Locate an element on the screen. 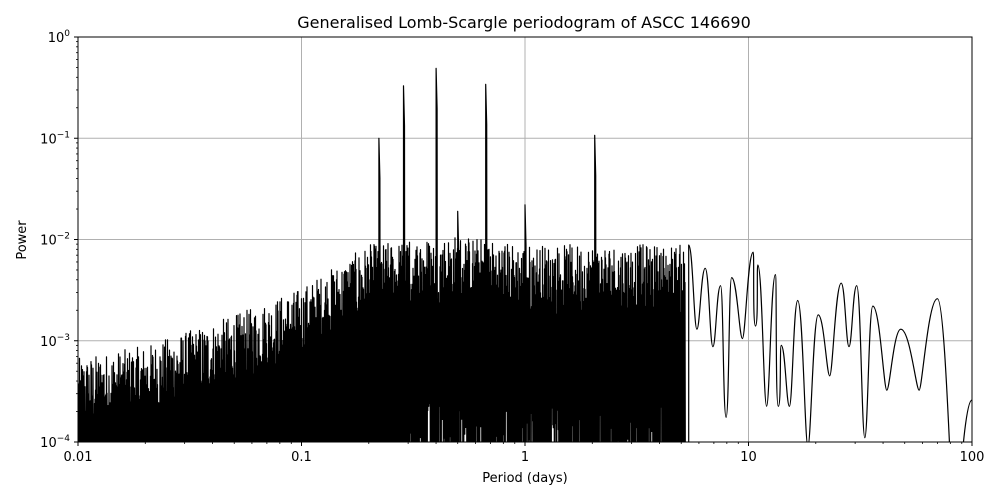 The width and height of the screenshot is (1000, 500). y-tick-label: 10⁰ is located at coordinates (59, 37).